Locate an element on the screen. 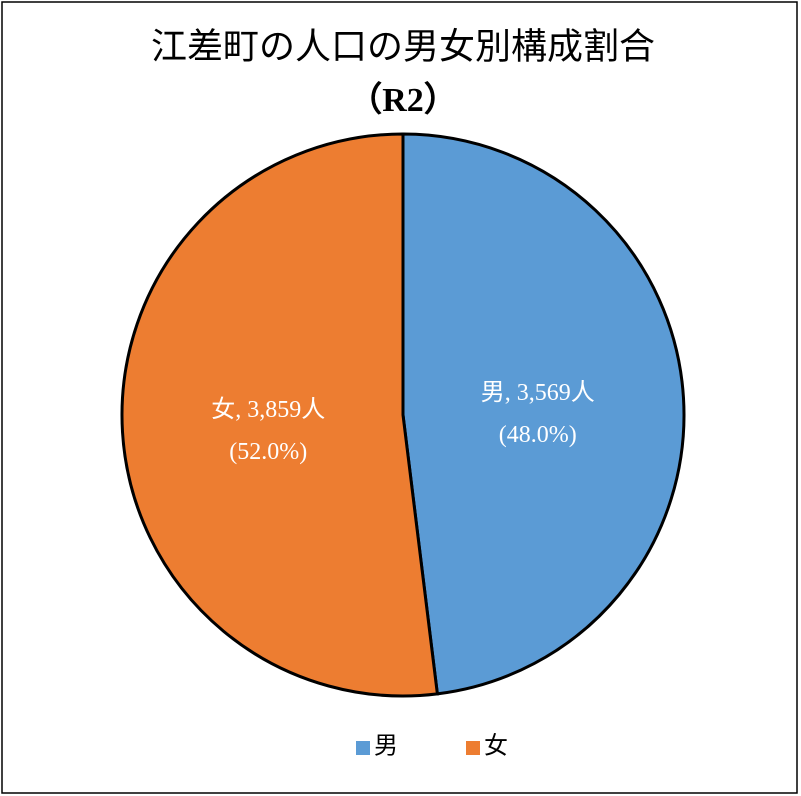  data-label: 女, 3,859人 is located at coordinates (268, 409).